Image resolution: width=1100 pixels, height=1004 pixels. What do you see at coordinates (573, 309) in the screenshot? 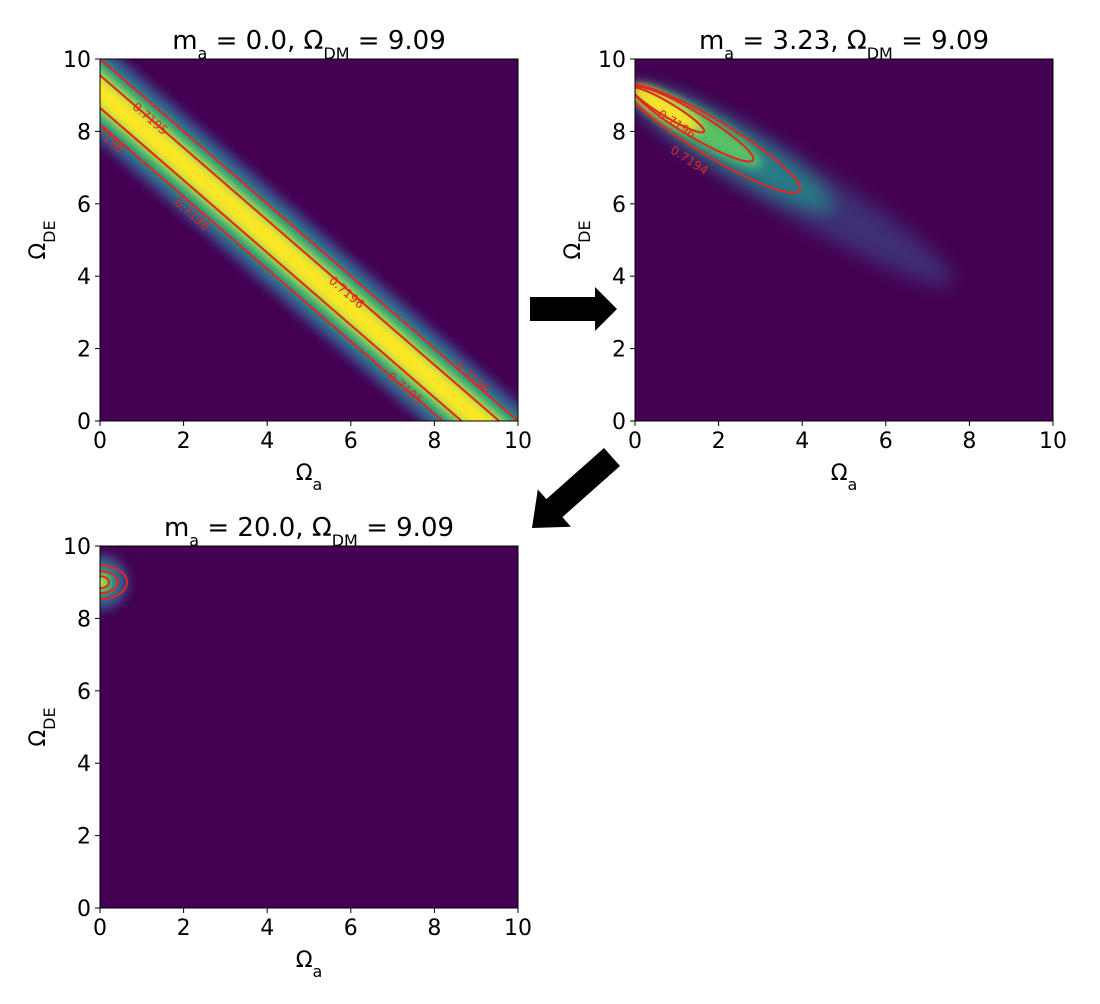
I see `arrow-right` at bounding box center [573, 309].